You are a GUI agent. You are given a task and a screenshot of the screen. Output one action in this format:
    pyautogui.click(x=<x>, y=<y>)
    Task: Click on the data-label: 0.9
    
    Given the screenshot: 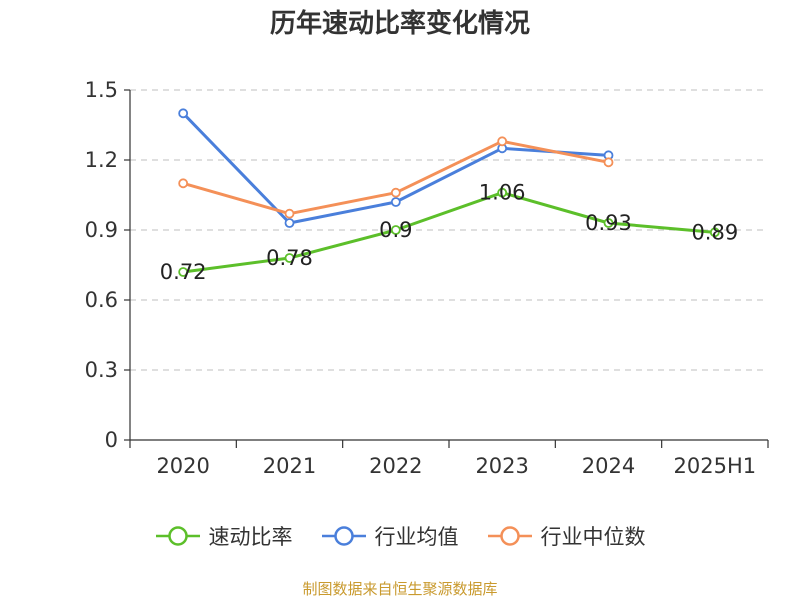 What is the action you would take?
    pyautogui.click(x=395, y=230)
    